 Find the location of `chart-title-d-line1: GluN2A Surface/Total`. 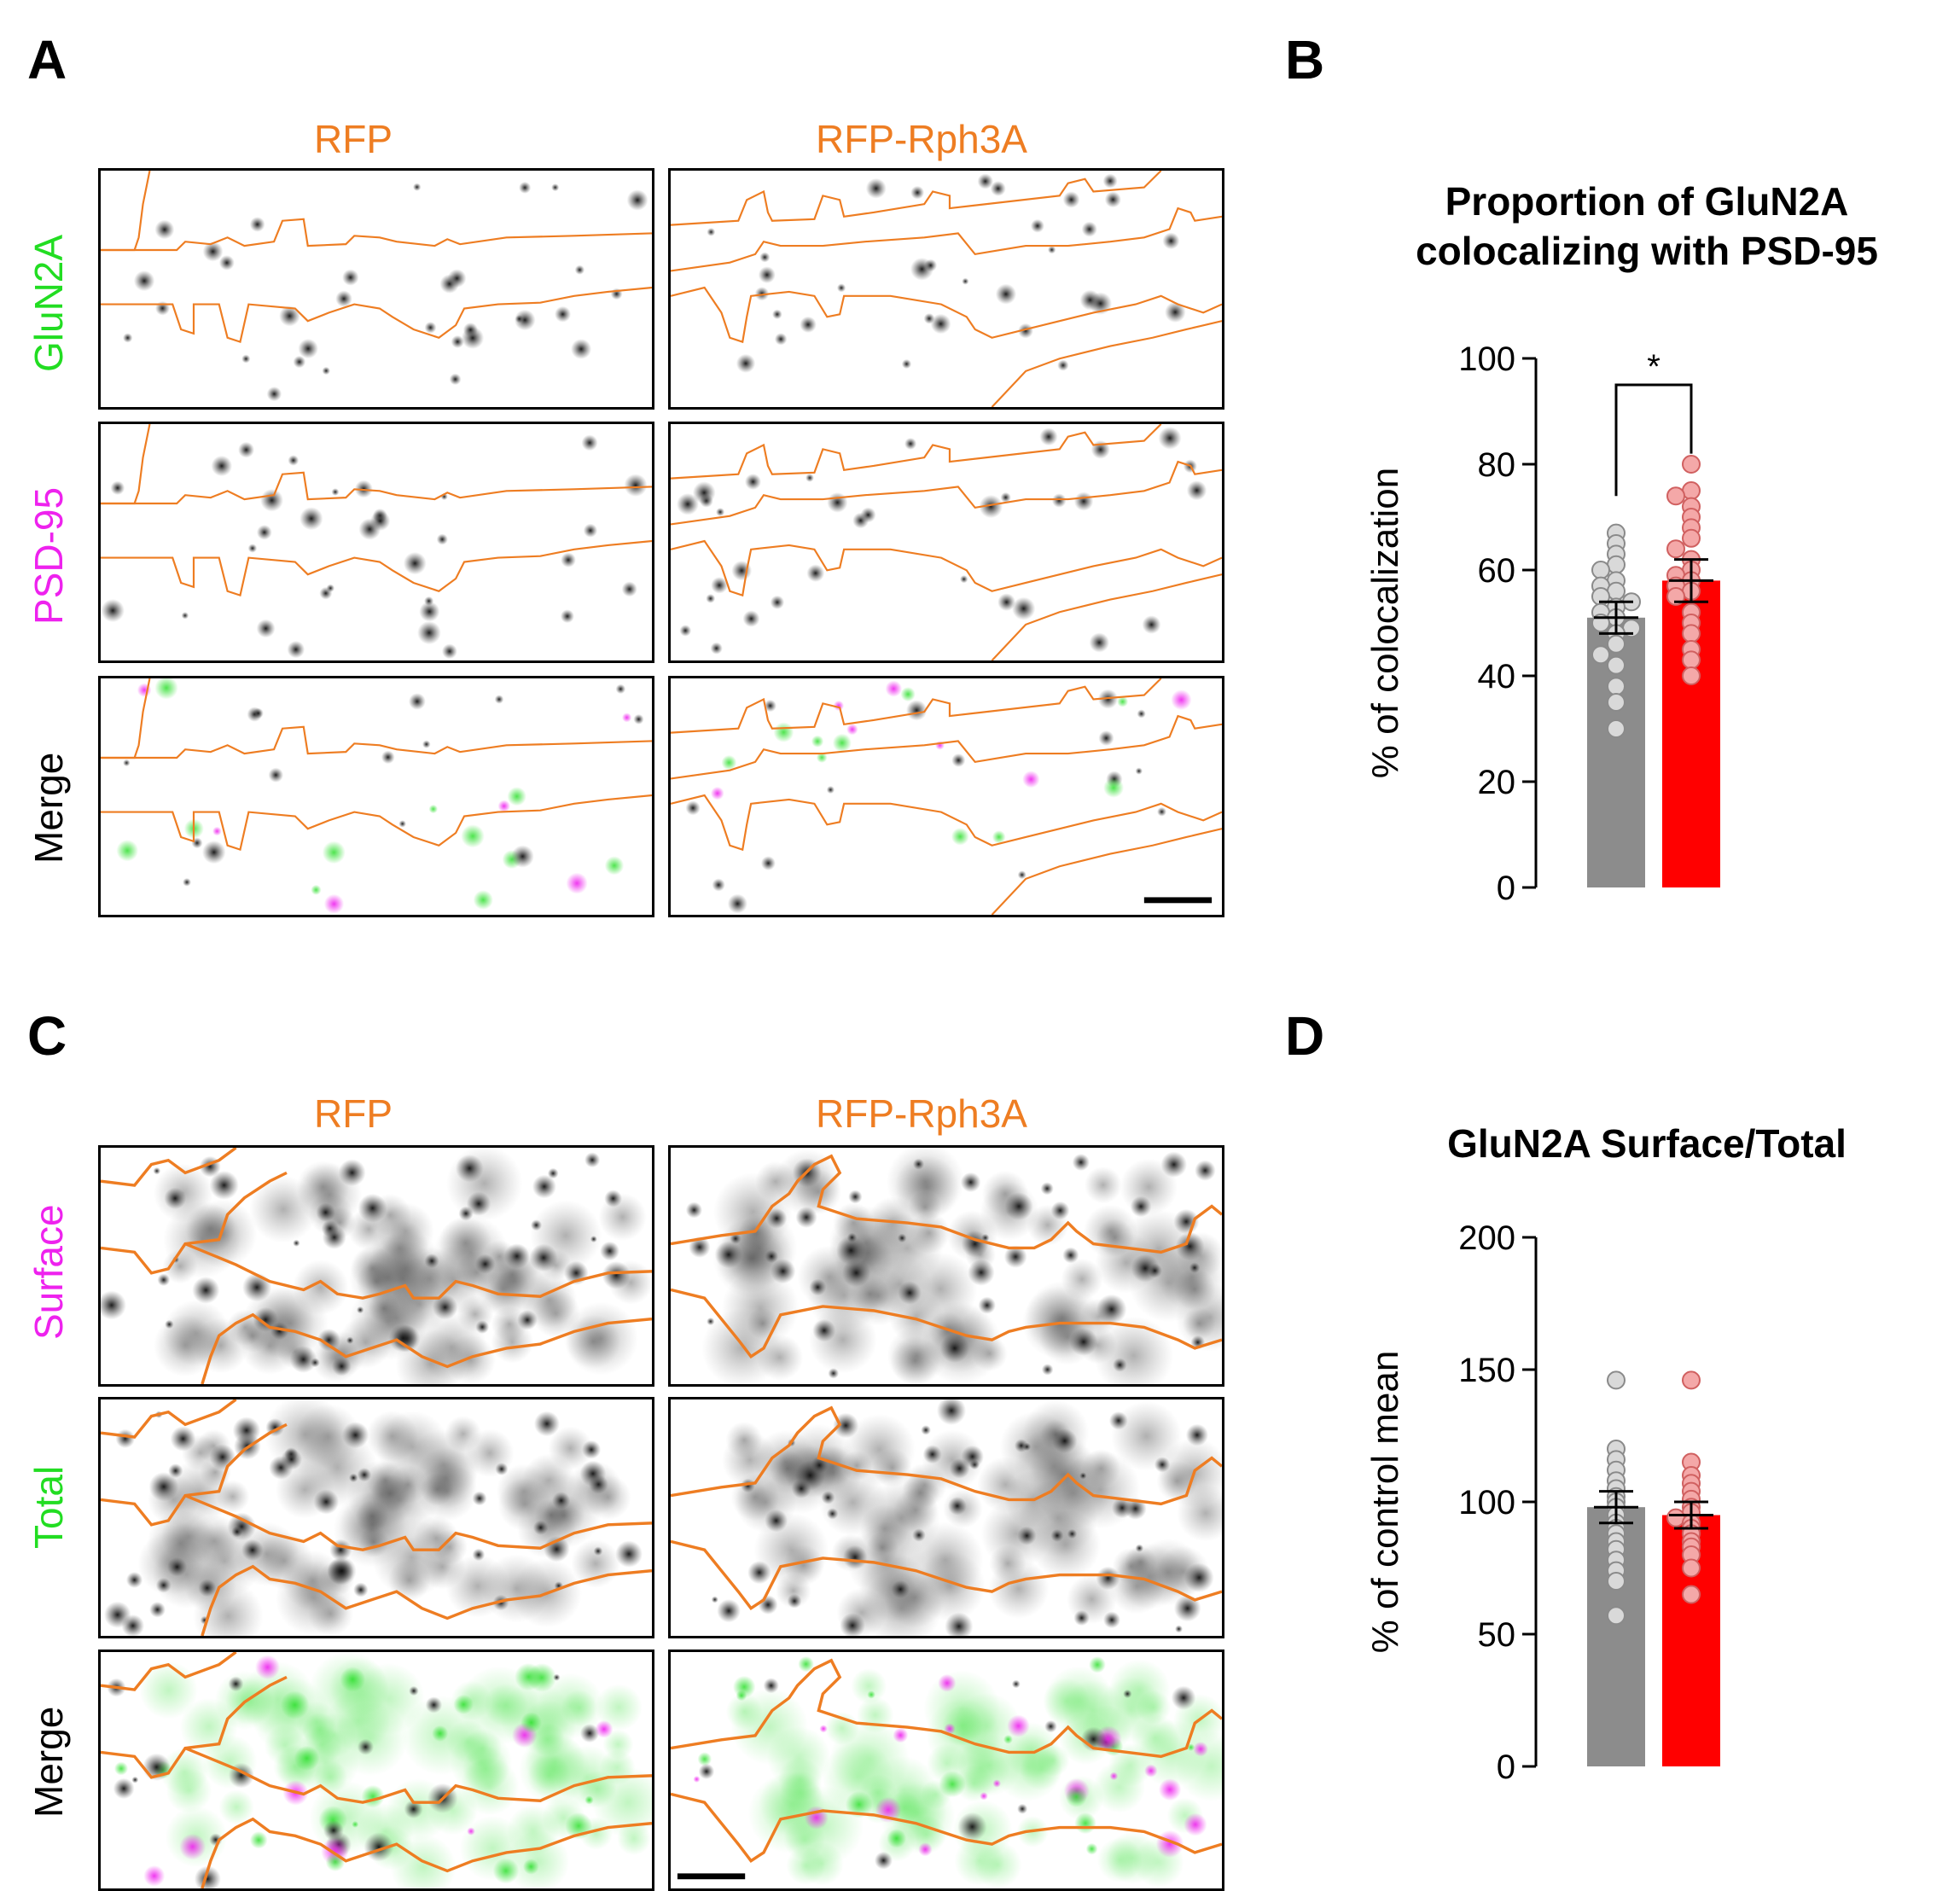

chart-title-d-line1: GluN2A Surface/Total is located at coordinates (1647, 1143).